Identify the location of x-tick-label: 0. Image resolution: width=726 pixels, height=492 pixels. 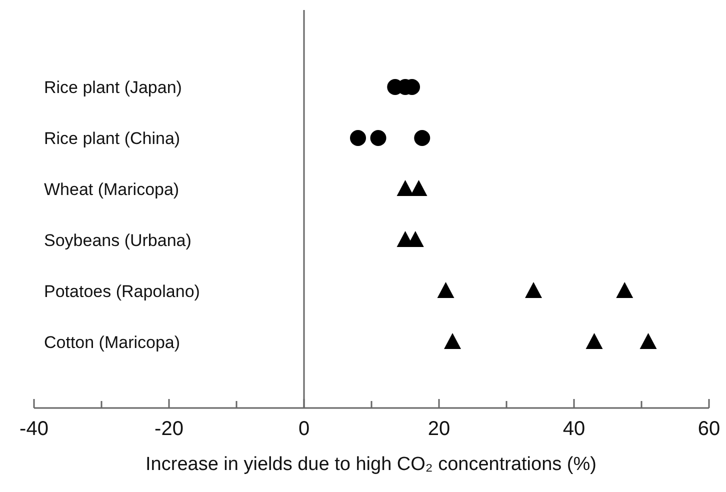
(304, 429).